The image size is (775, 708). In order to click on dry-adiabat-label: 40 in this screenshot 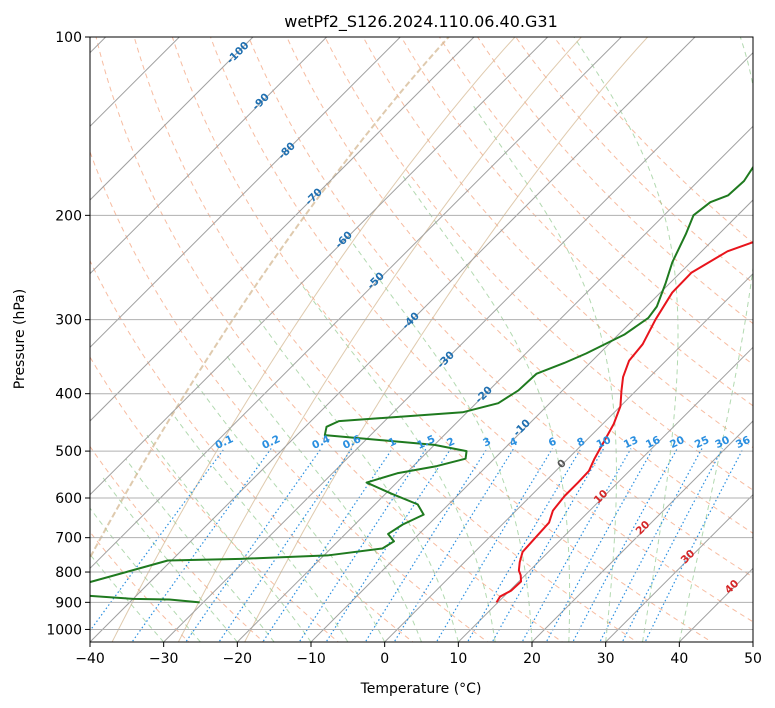, I will do `click(732, 587)`.